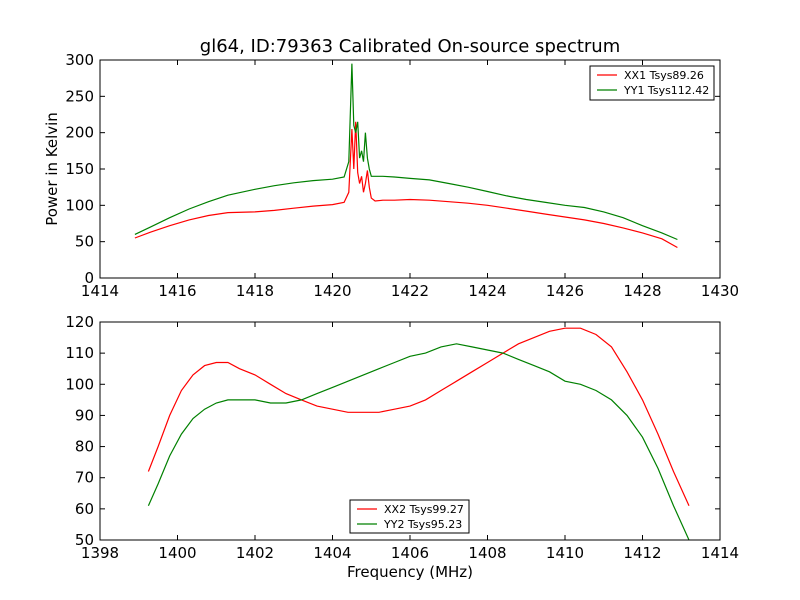 The image size is (800, 600). What do you see at coordinates (100, 553) in the screenshot?
I see `x-tick-label: 1398` at bounding box center [100, 553].